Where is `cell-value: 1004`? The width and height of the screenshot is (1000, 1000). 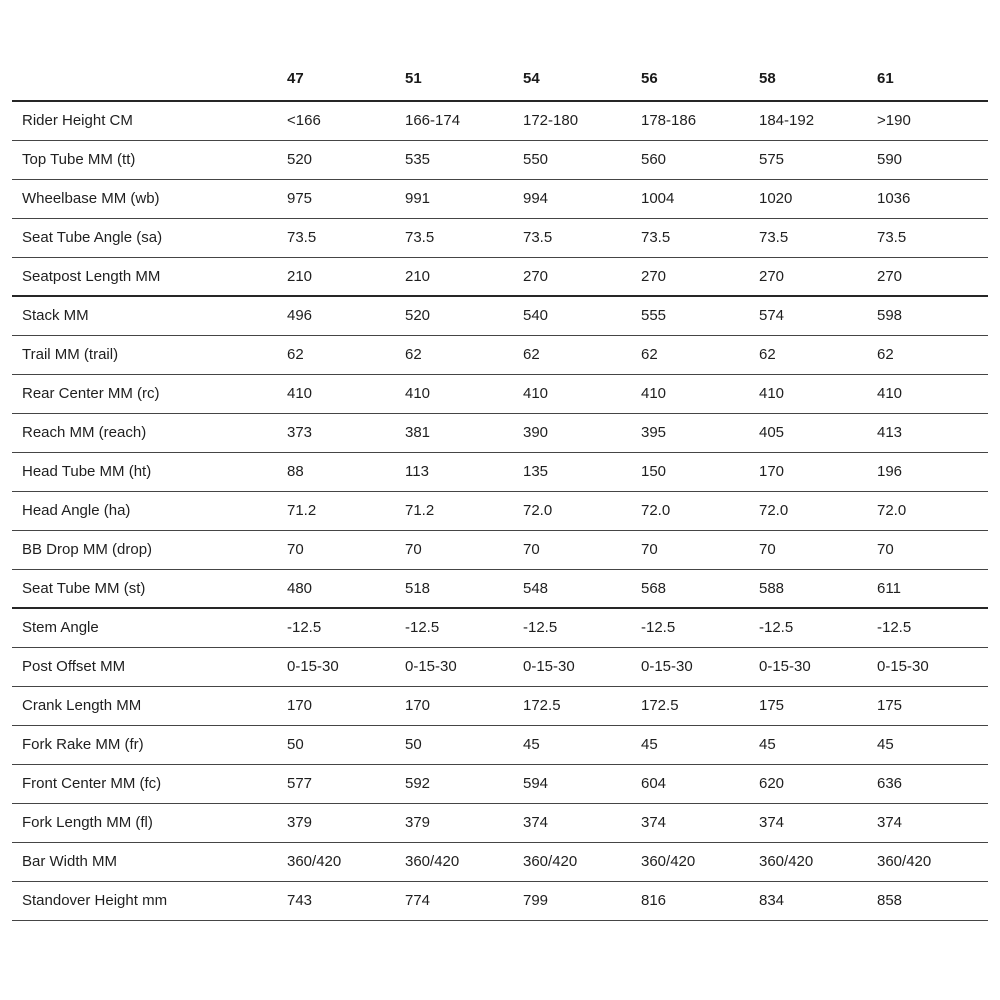
cell-value: 1004 is located at coordinates (700, 199).